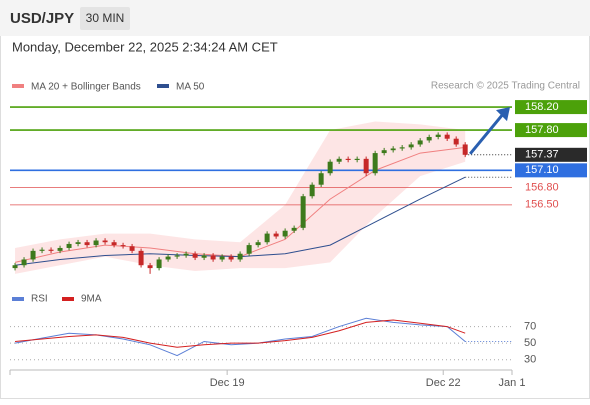 This screenshot has height=405, width=590. What do you see at coordinates (487, 134) in the screenshot?
I see `forecast-arrow` at bounding box center [487, 134].